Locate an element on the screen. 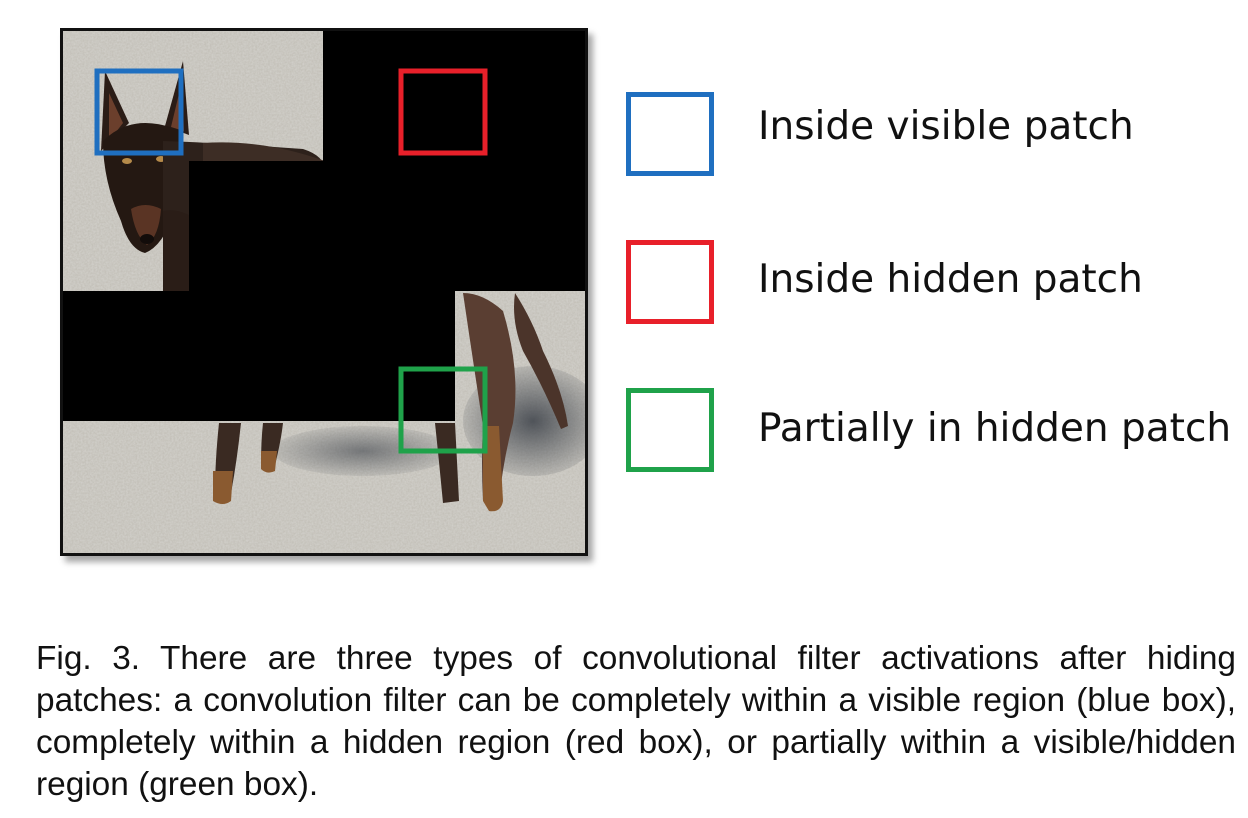  red-filter-box is located at coordinates (443, 112).